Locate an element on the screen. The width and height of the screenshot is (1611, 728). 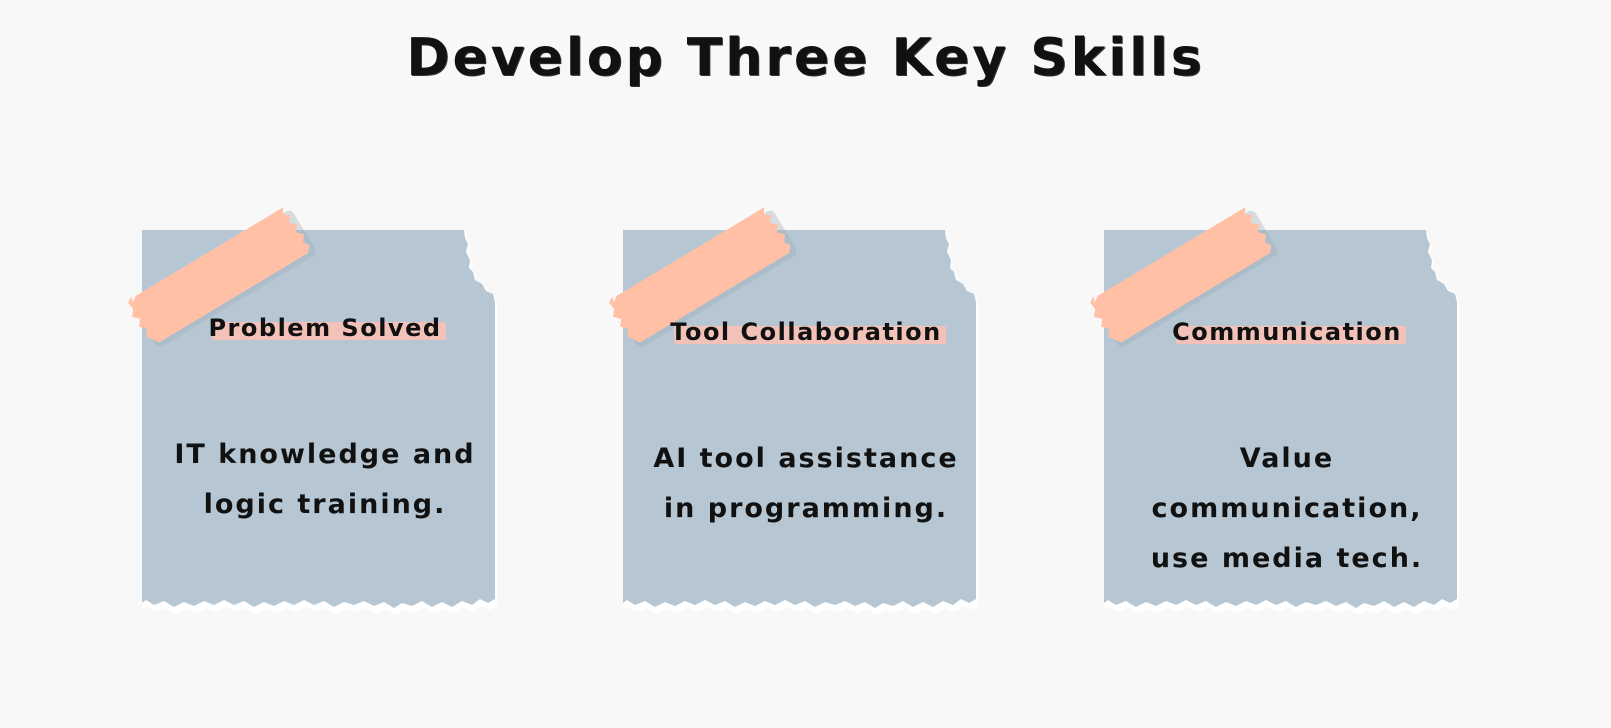
card-body-line: in programming. is located at coordinates (806, 508).